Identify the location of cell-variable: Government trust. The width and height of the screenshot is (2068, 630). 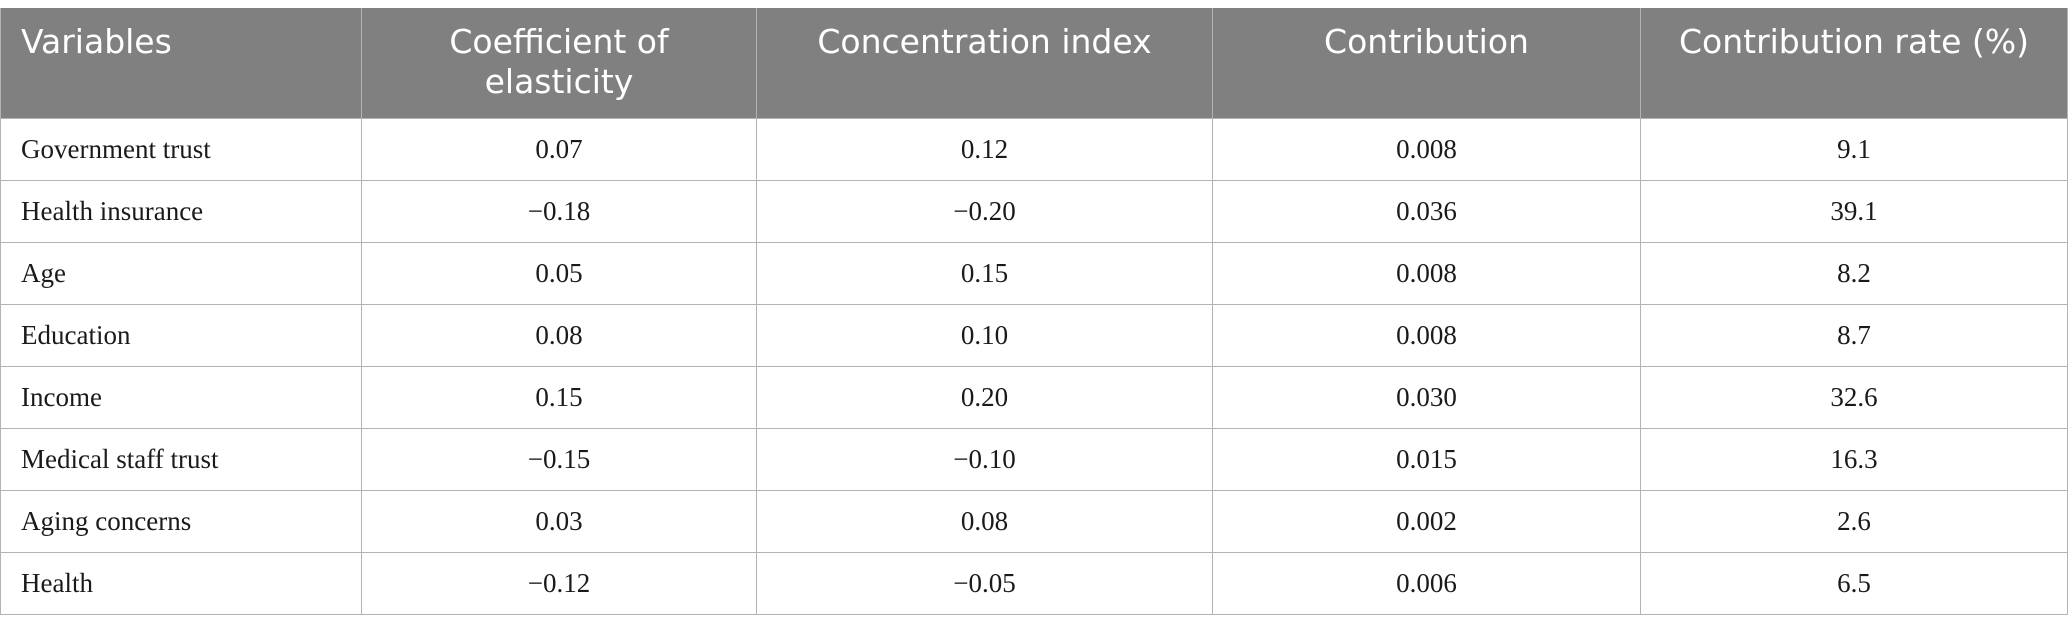
(181, 149).